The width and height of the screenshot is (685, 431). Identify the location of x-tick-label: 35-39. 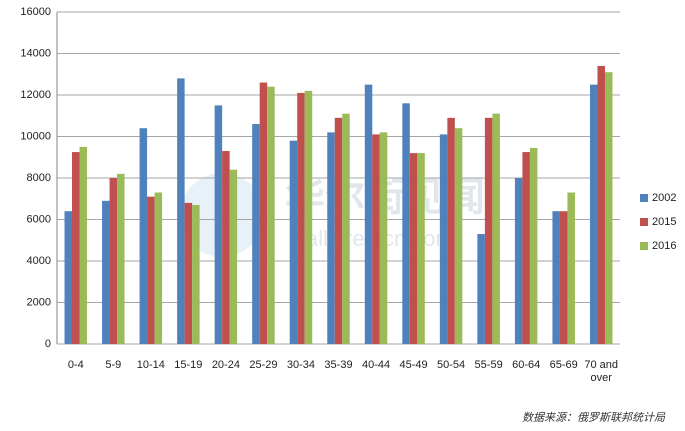
(338, 365).